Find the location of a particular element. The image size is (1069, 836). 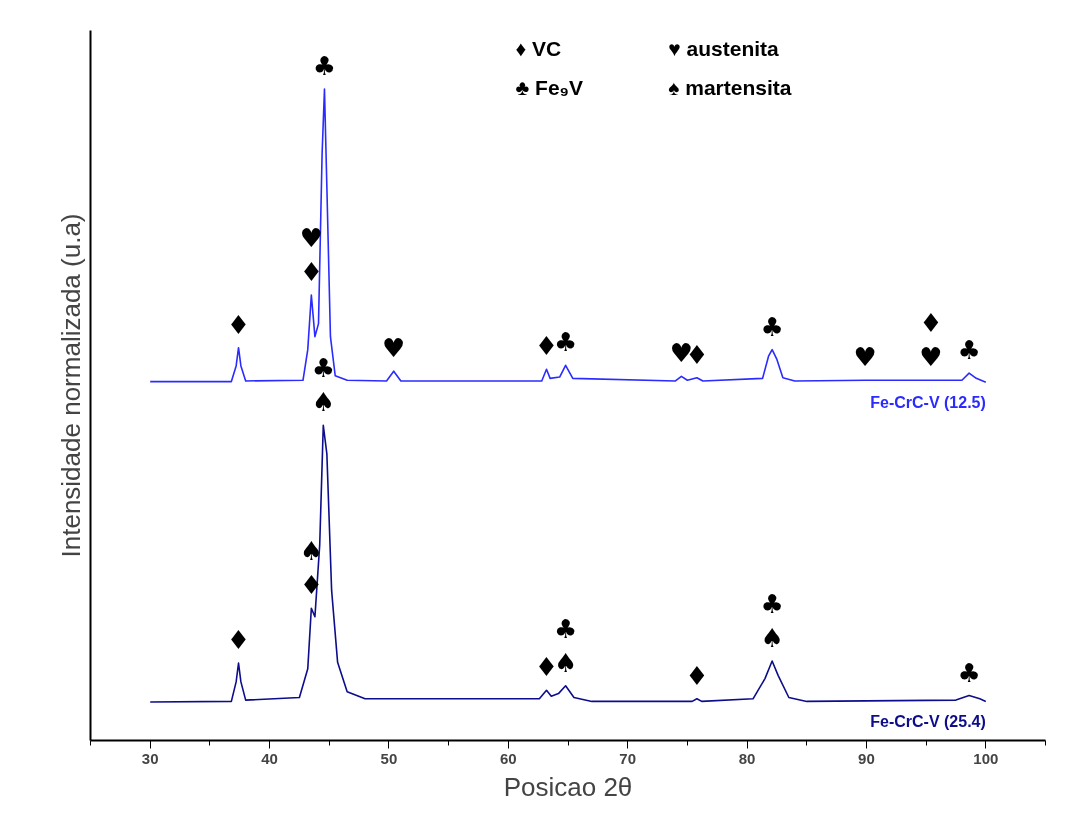

y-axis-title: Intensidade normalizada (u.a) is located at coordinates (70, 385).